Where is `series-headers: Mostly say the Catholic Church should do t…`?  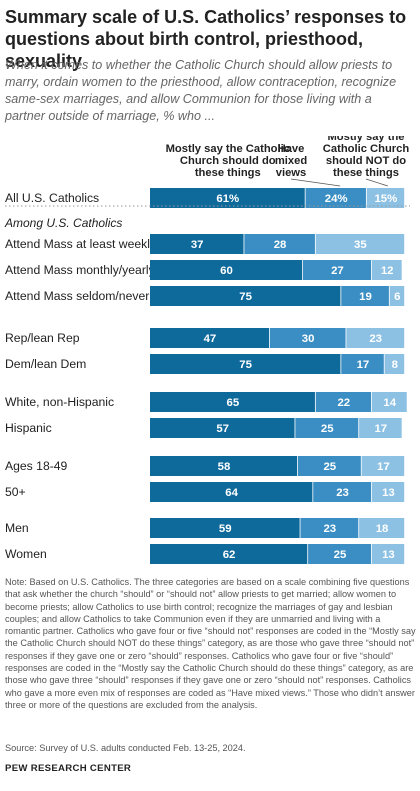 series-headers: Mostly say the Catholic Church should do t… is located at coordinates (288, 157).